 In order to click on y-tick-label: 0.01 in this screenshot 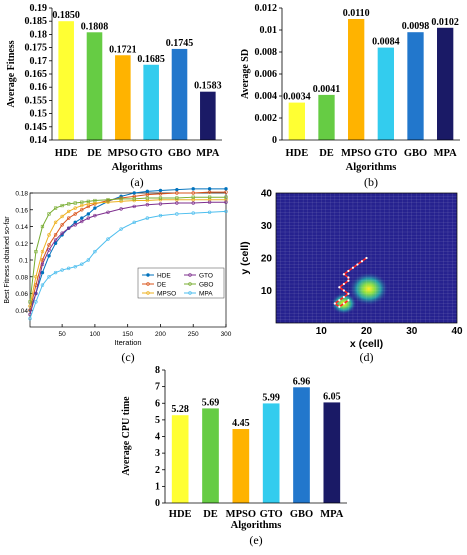, I will do `click(269, 30)`.